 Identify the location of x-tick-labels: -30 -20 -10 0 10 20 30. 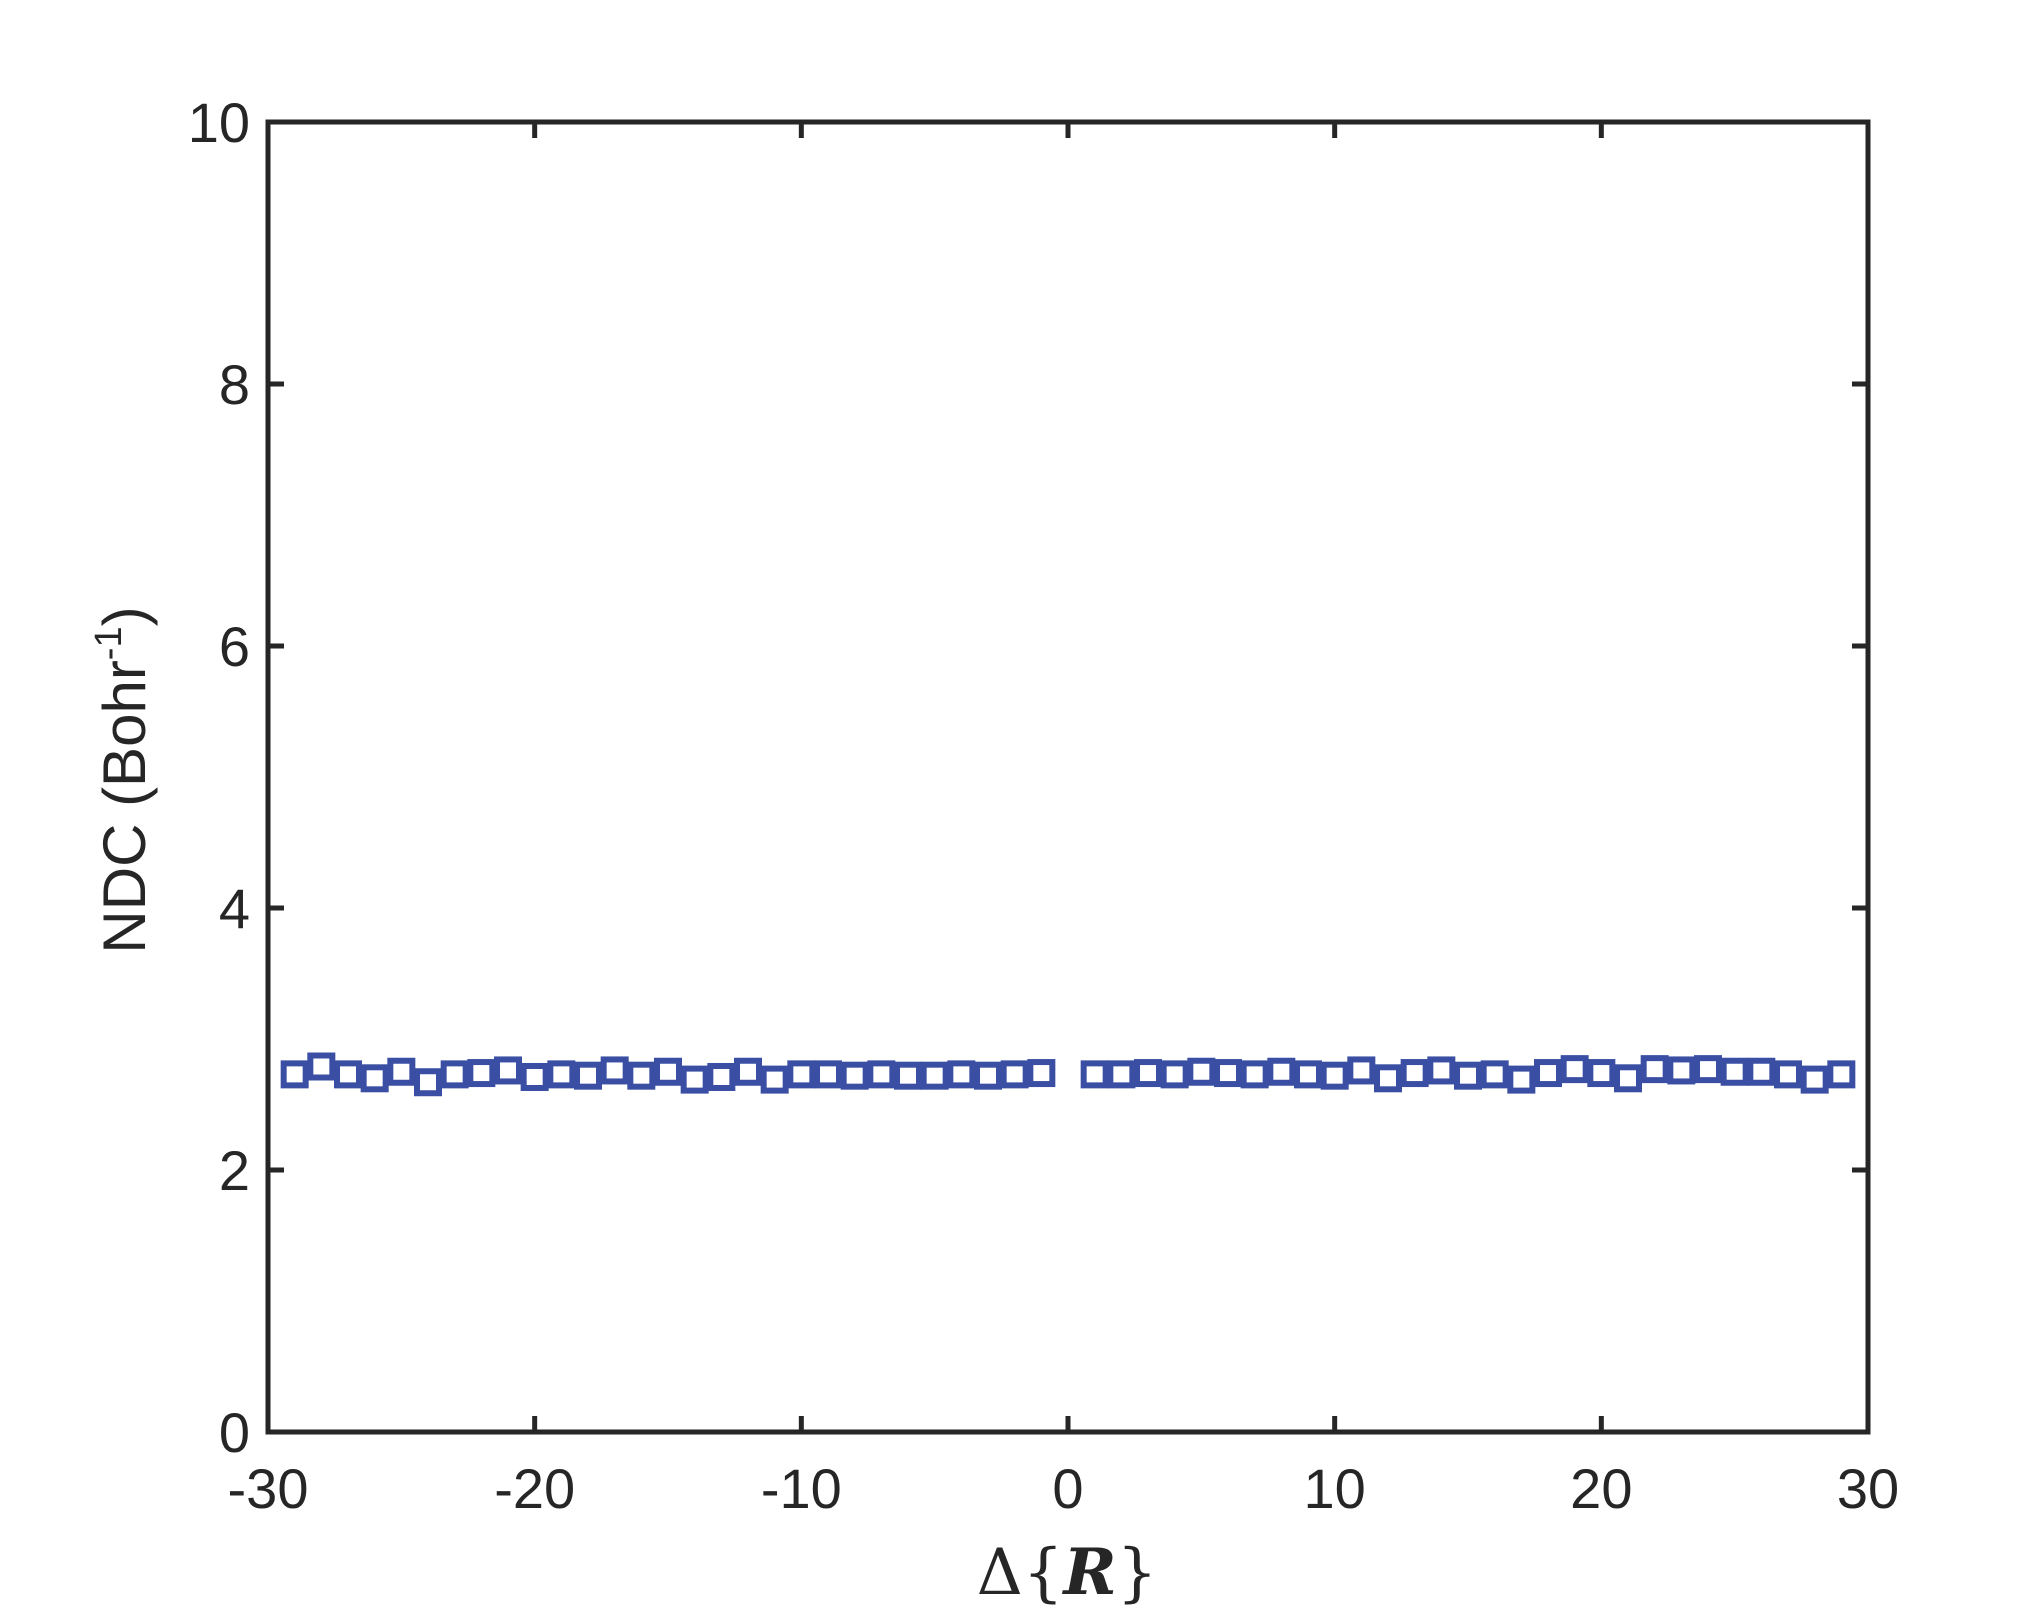
(1064, 1488).